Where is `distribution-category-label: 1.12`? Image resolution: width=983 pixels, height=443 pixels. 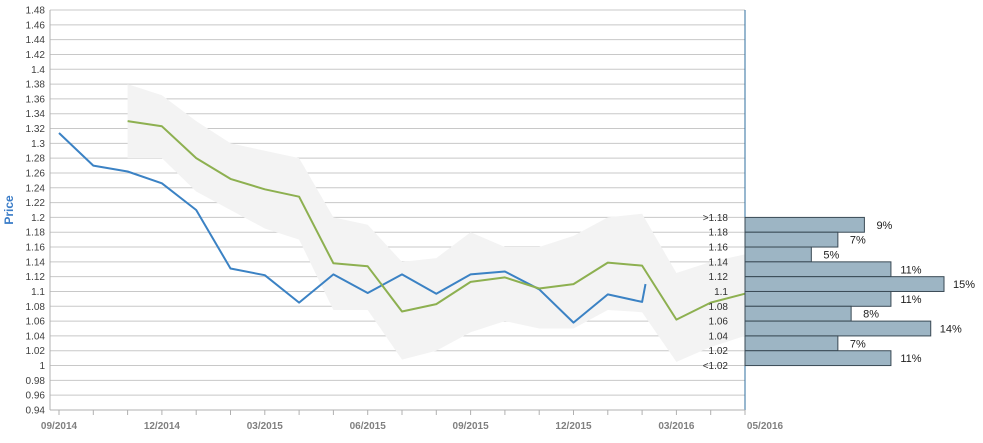 distribution-category-label: 1.12 is located at coordinates (719, 277).